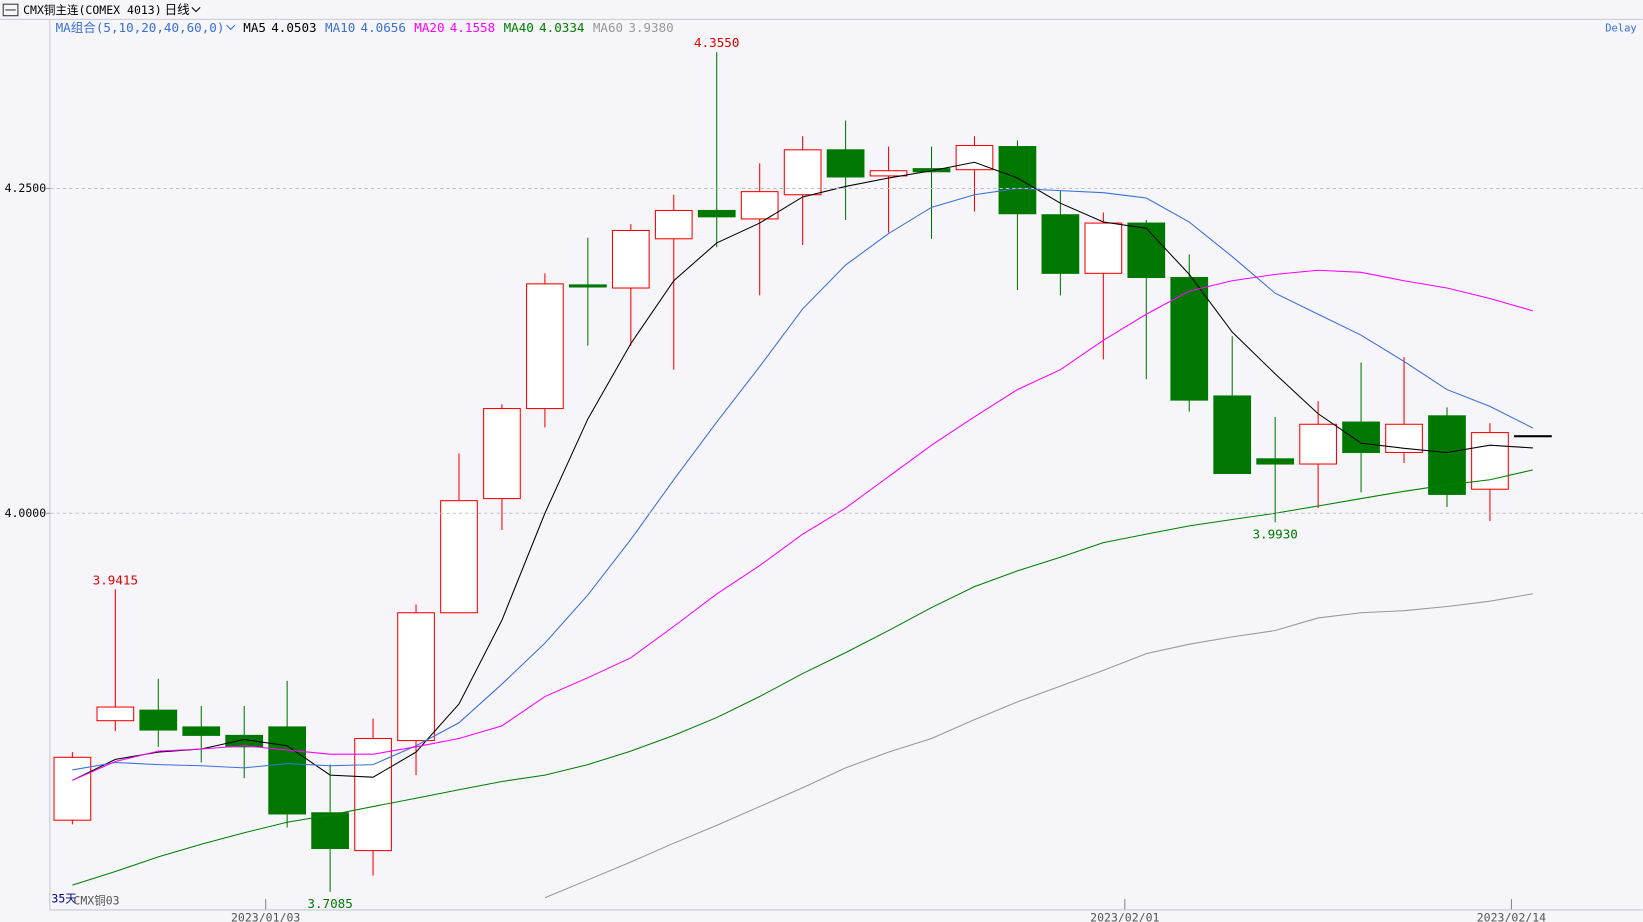  What do you see at coordinates (10, 10) in the screenshot?
I see `menu-icon` at bounding box center [10, 10].